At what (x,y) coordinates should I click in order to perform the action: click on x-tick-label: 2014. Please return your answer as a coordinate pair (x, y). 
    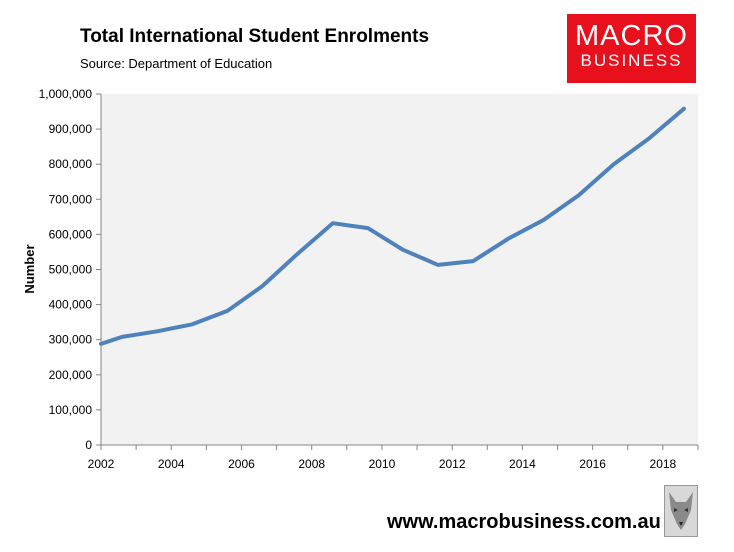
    Looking at the image, I should click on (522, 464).